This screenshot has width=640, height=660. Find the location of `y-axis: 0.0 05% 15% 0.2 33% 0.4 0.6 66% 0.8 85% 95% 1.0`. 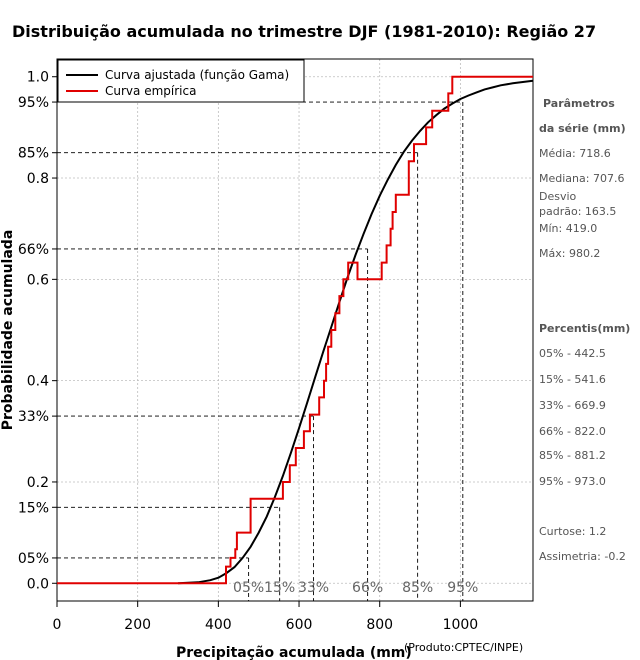

y-axis: 0.0 05% 15% 0.2 33% 0.4 0.6 66% 0.8 85% 95% 1.0 is located at coordinates (37, 331).